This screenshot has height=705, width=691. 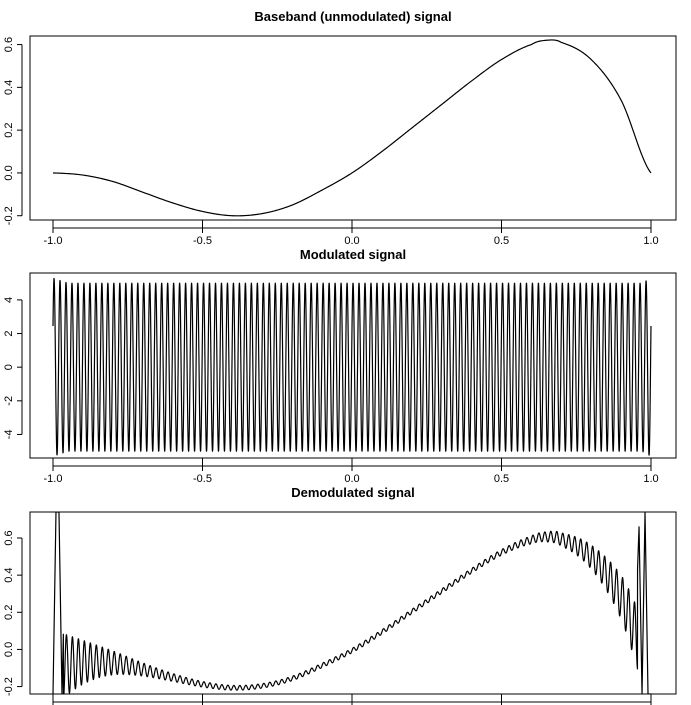 What do you see at coordinates (9, 367) in the screenshot?
I see `y-tick-label: 0` at bounding box center [9, 367].